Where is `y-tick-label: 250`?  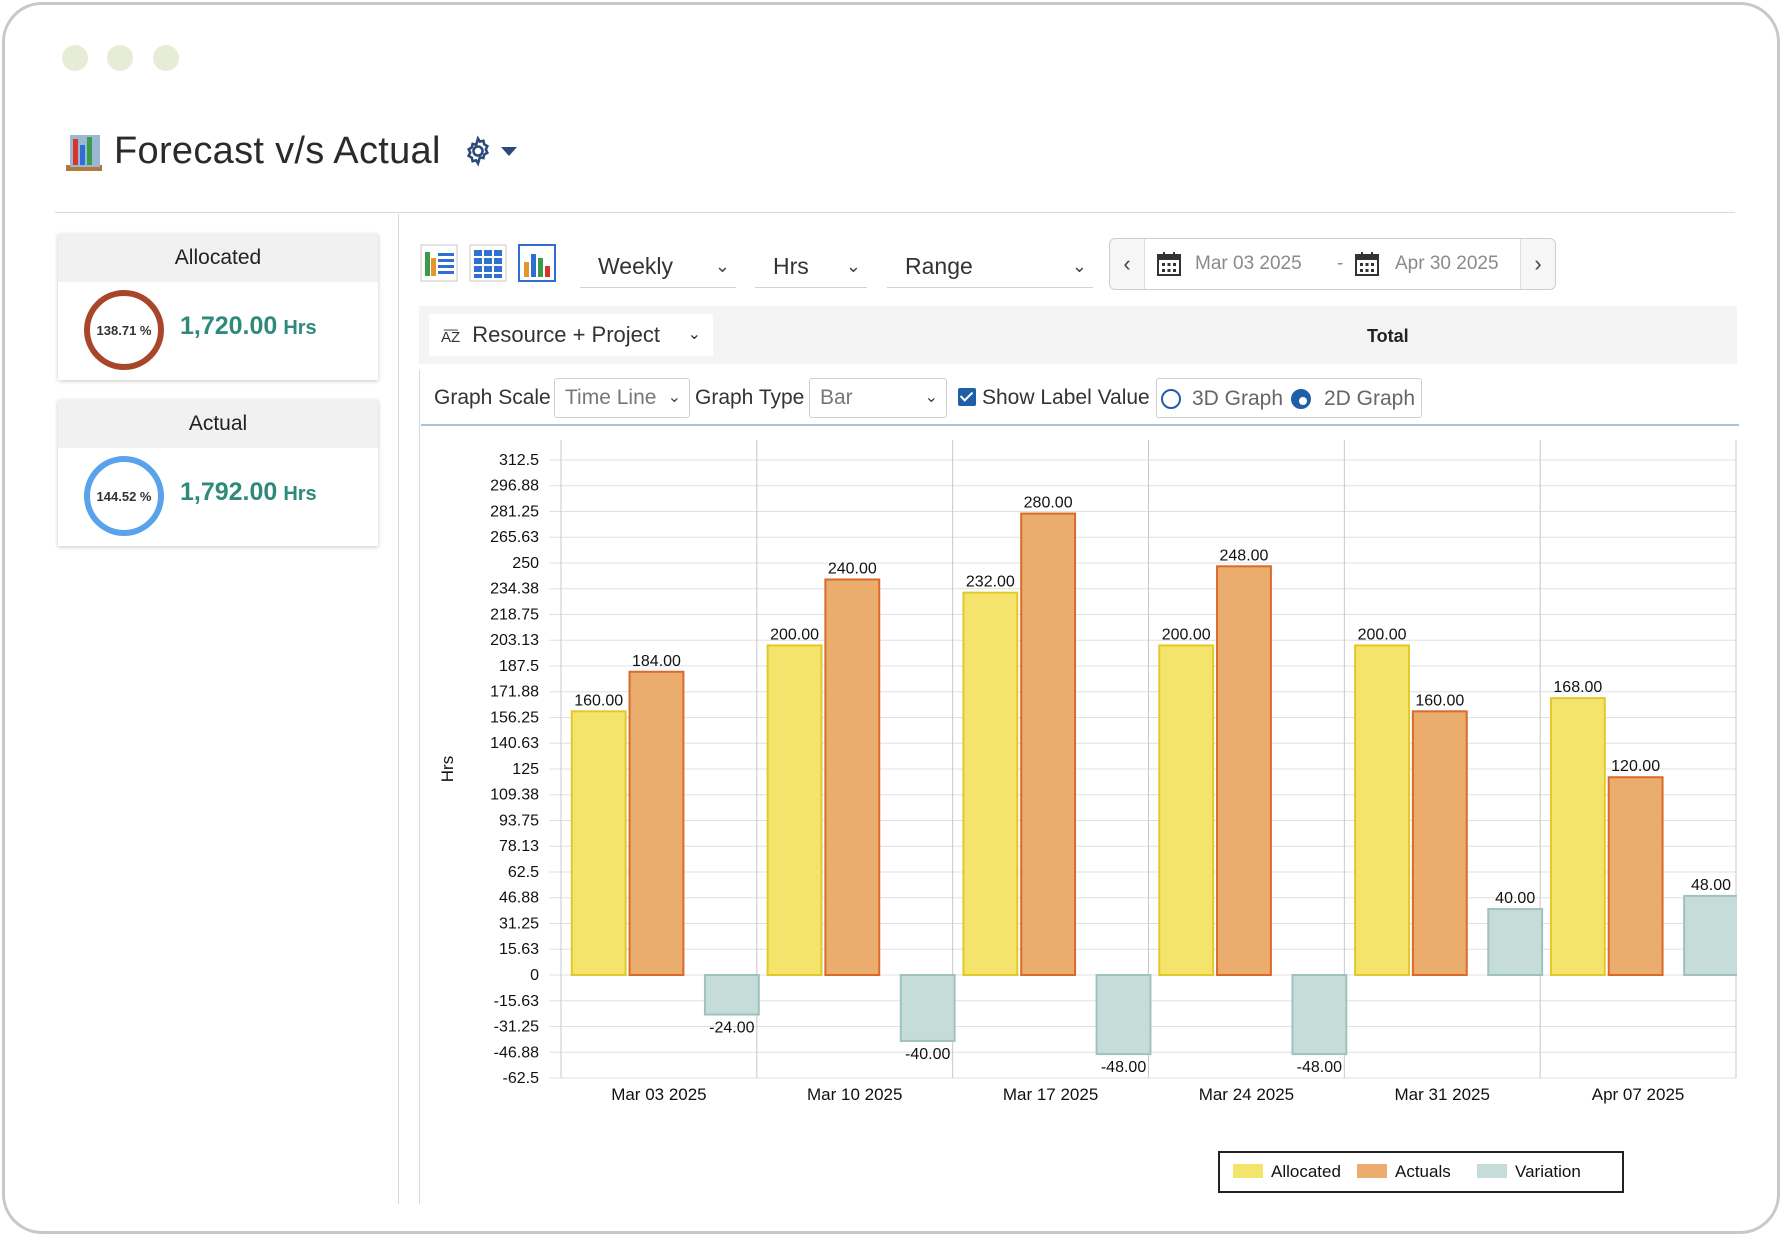
y-tick-label: 250 is located at coordinates (525, 563).